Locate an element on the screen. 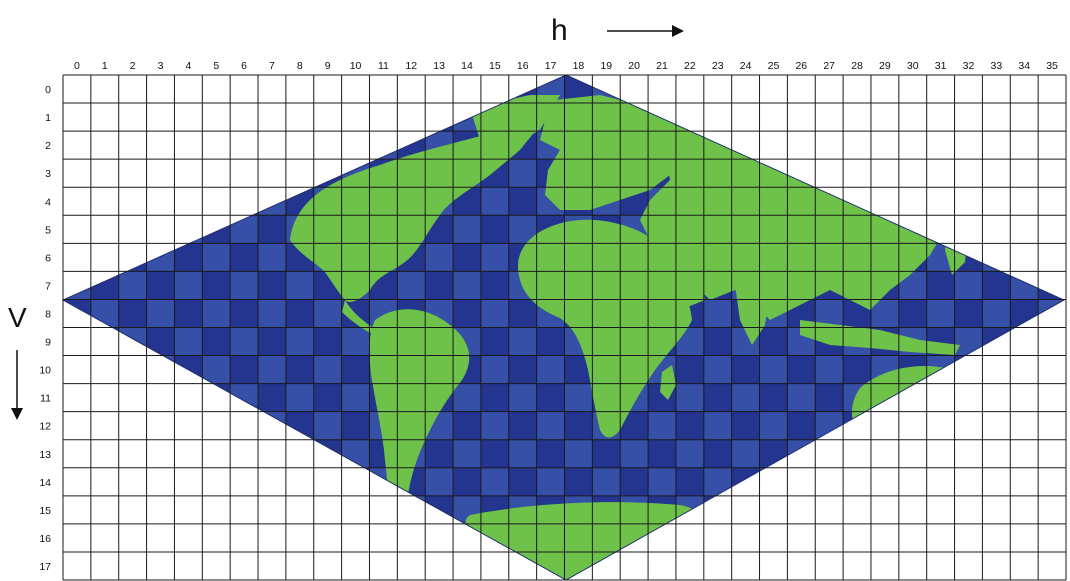 The height and width of the screenshot is (581, 1070). europe is located at coordinates (610, 152).